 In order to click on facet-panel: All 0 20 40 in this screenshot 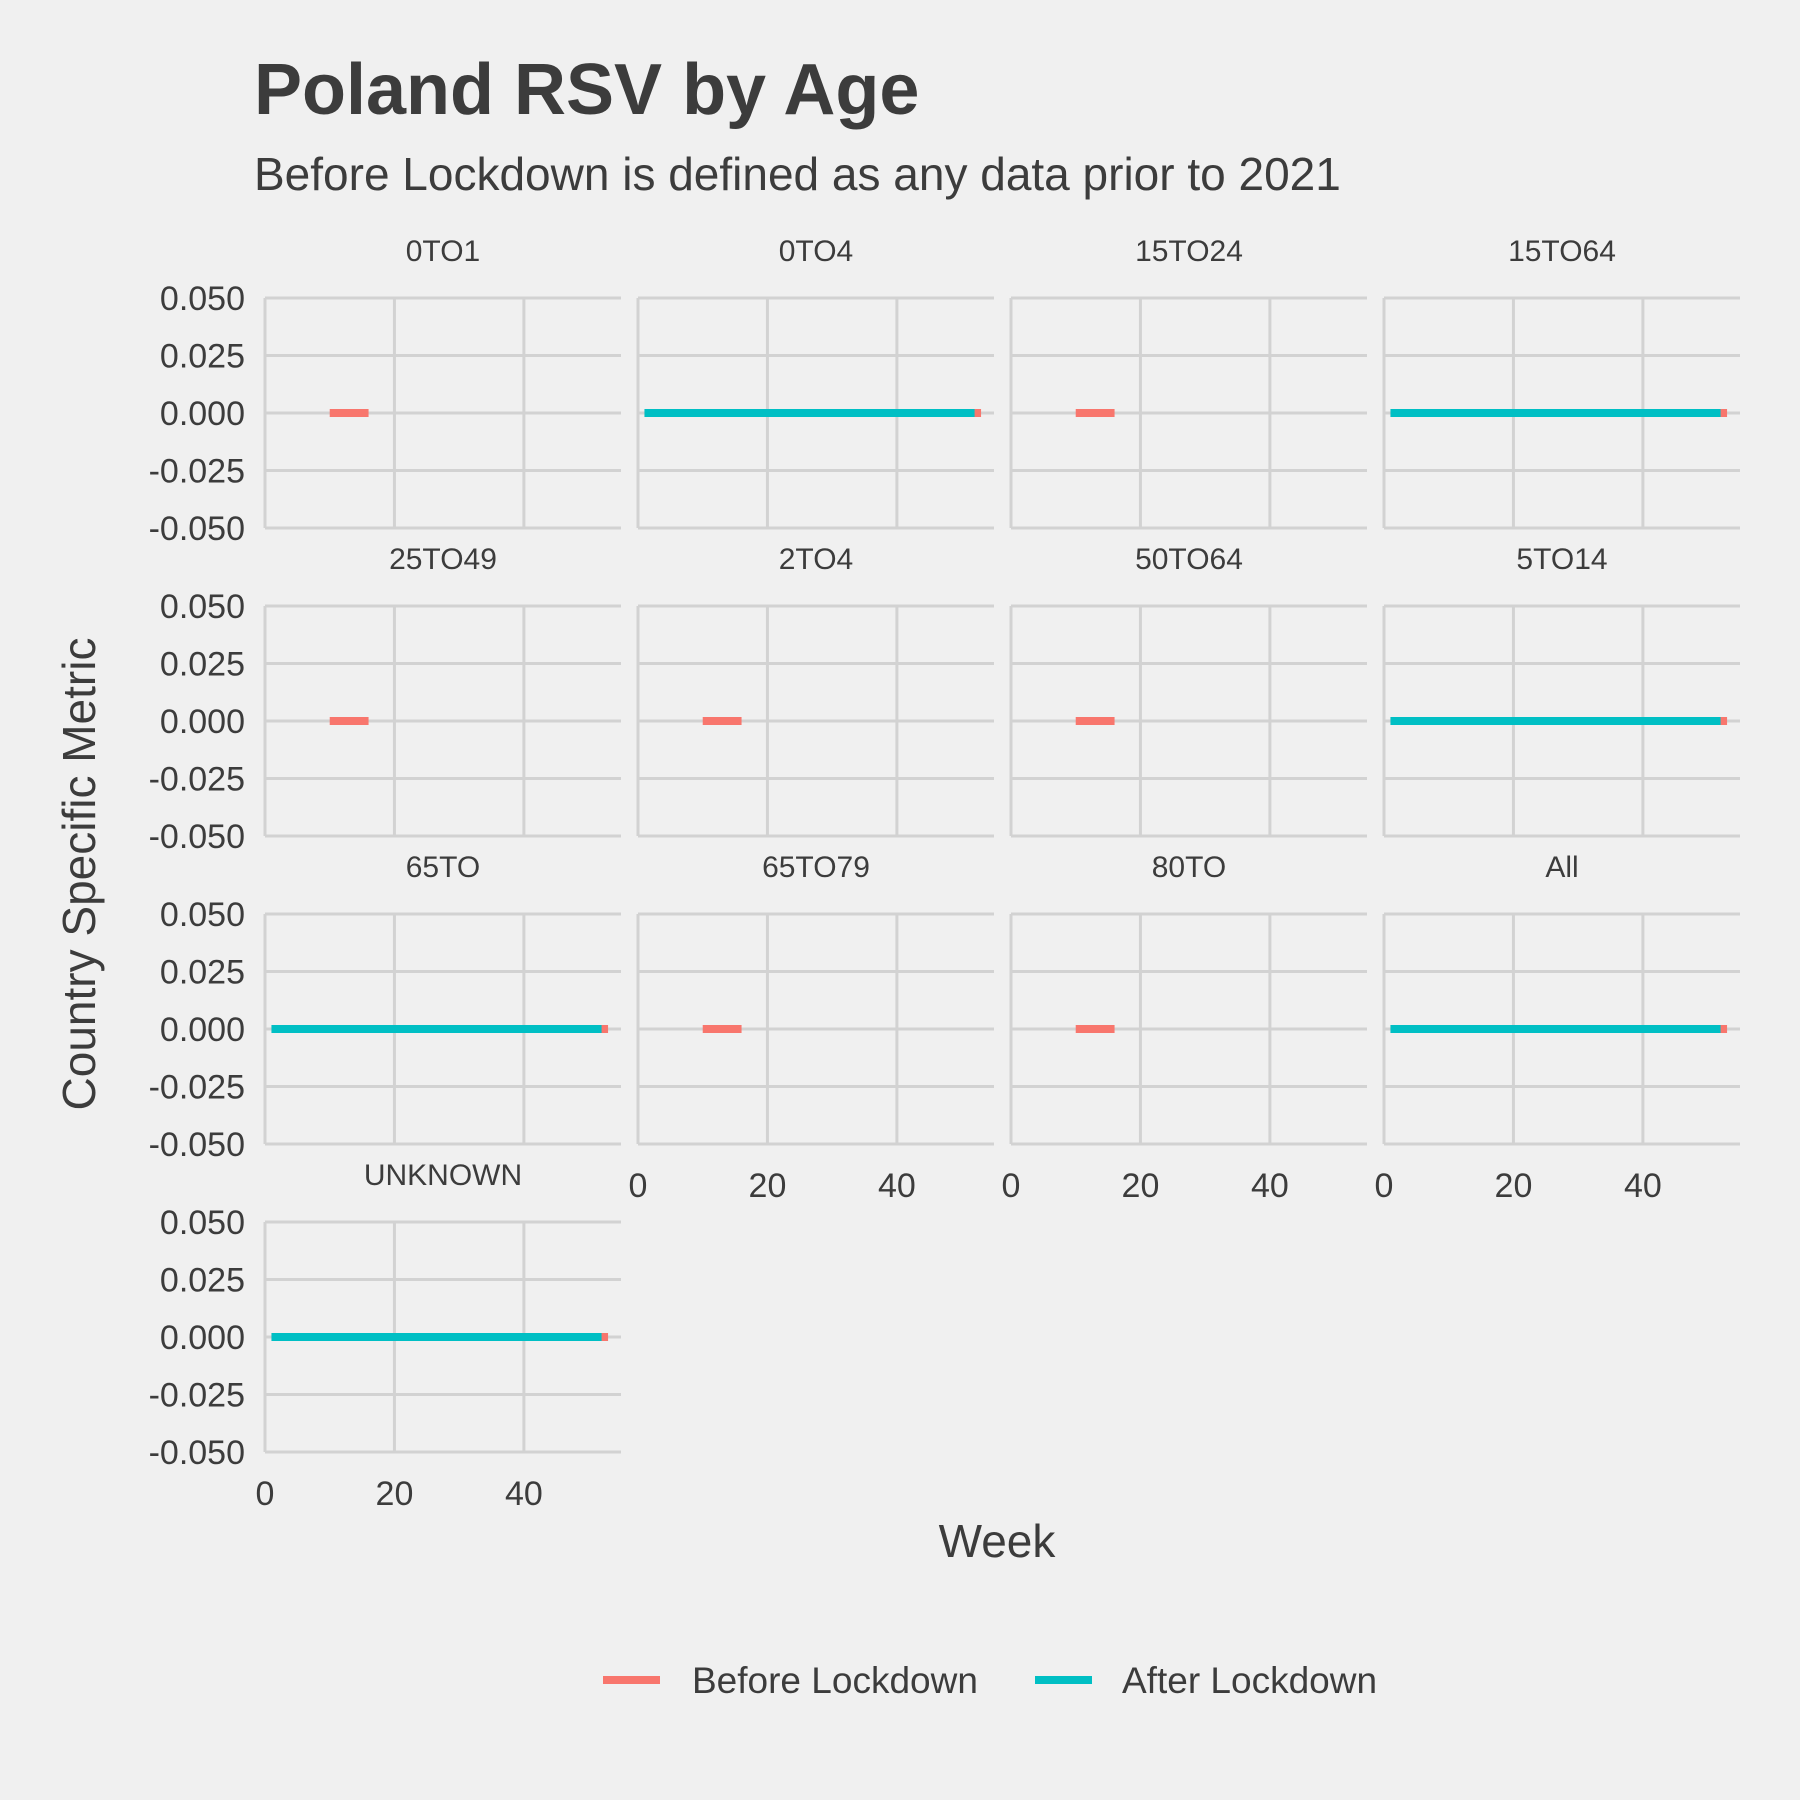, I will do `click(1557, 1028)`.